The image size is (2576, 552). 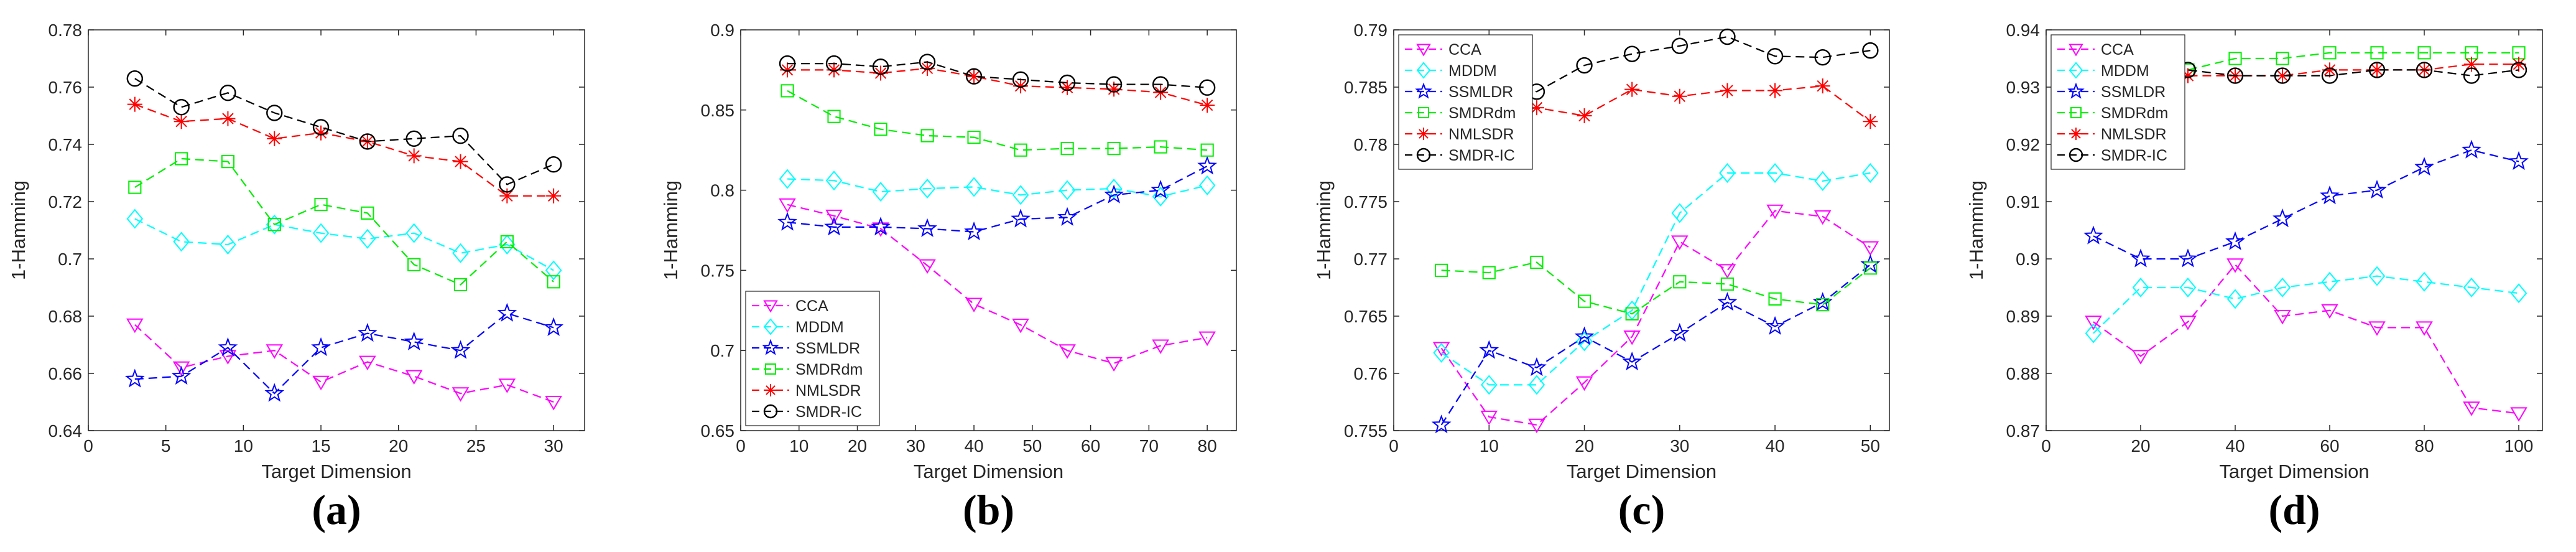 What do you see at coordinates (1366, 316) in the screenshot?
I see `y-tick-label: 0.765` at bounding box center [1366, 316].